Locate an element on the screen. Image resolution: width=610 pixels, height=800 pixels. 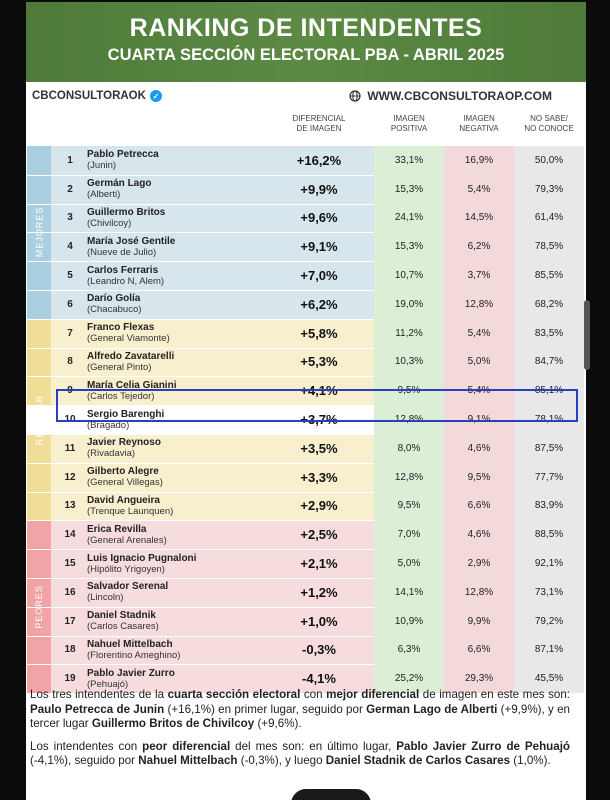
body-text: del mes son: en último lugar, is located at coordinates (313, 746).